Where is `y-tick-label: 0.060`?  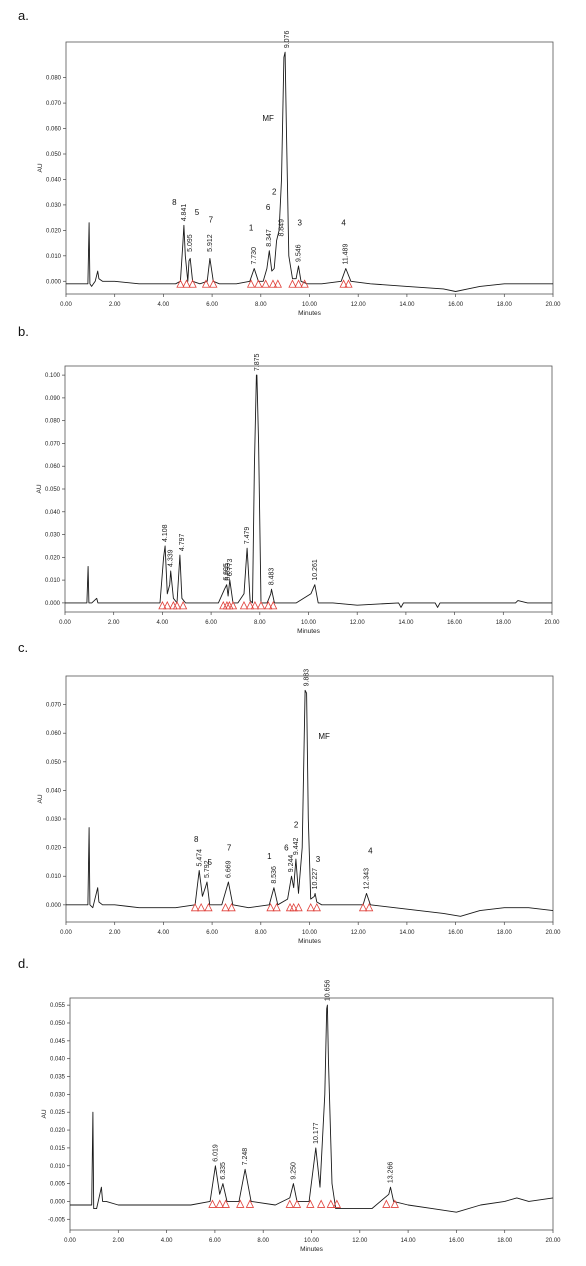
y-tick-label: 0.060 is located at coordinates (53, 467).